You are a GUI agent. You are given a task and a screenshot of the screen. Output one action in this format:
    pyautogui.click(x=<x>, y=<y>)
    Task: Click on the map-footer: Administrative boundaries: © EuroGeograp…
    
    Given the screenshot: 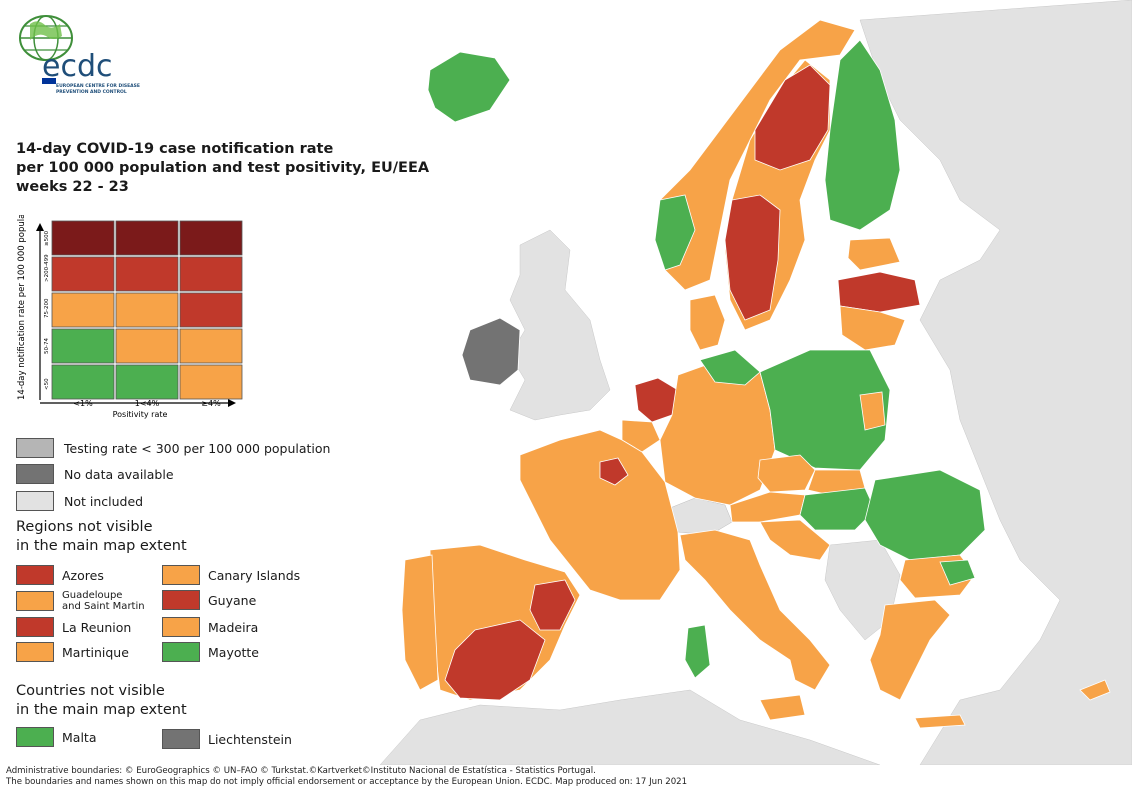 What is the action you would take?
    pyautogui.click(x=346, y=777)
    